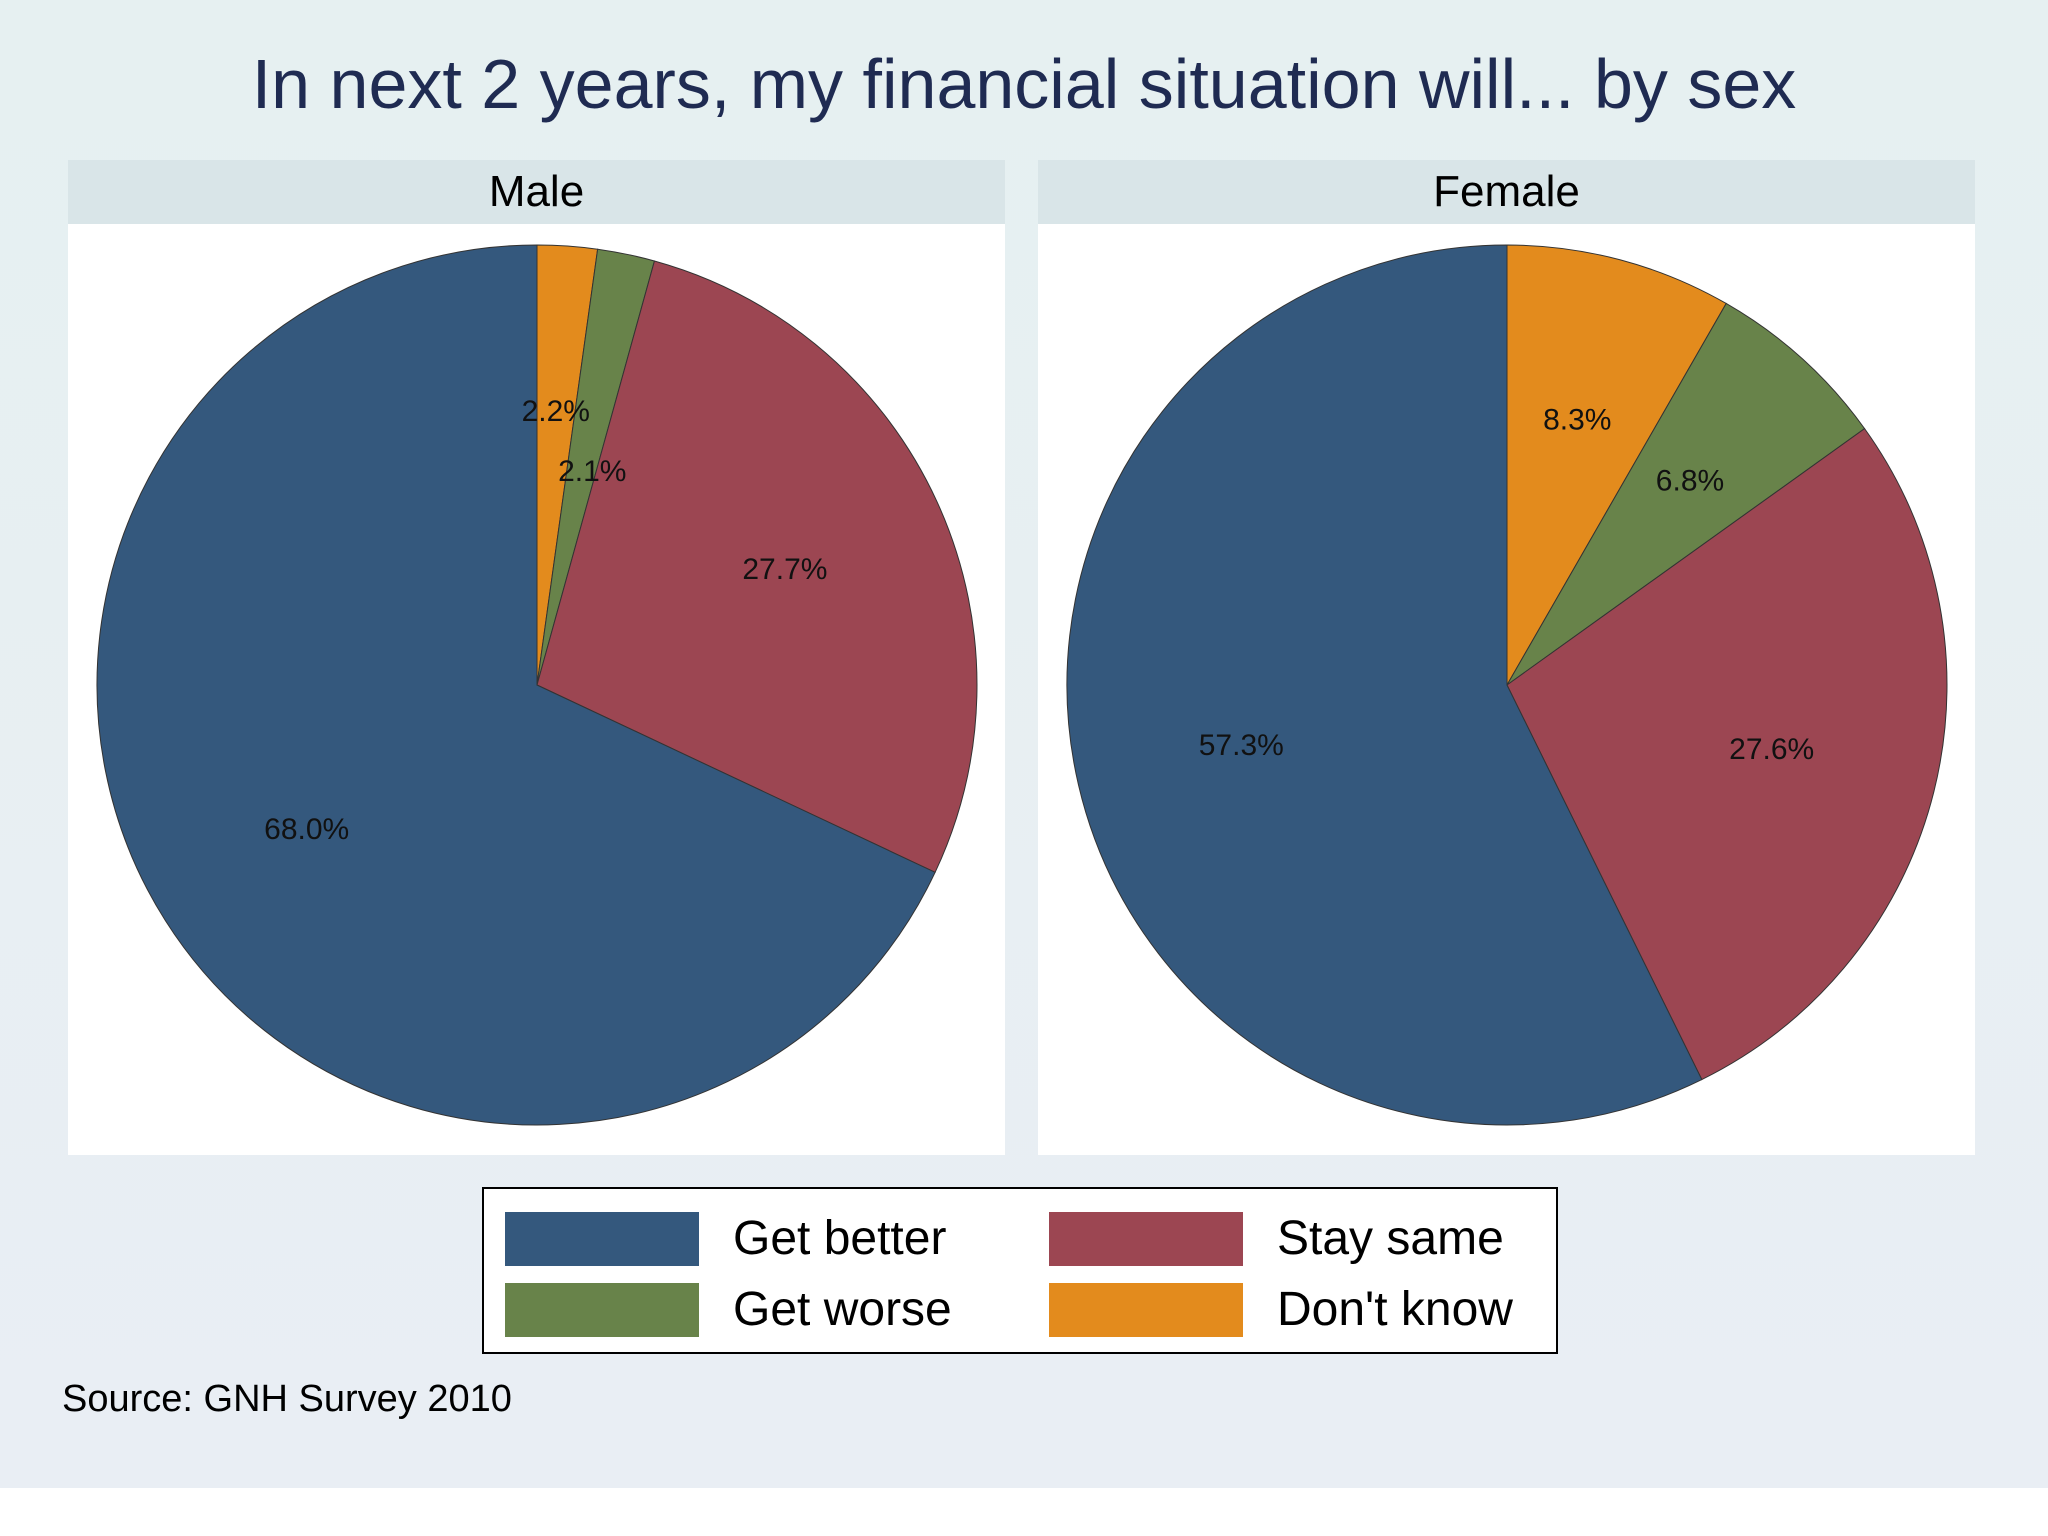 This screenshot has width=2048, height=1536. Describe the element at coordinates (1390, 1238) in the screenshot. I see `legend-label-stay-same: Stay same` at that location.